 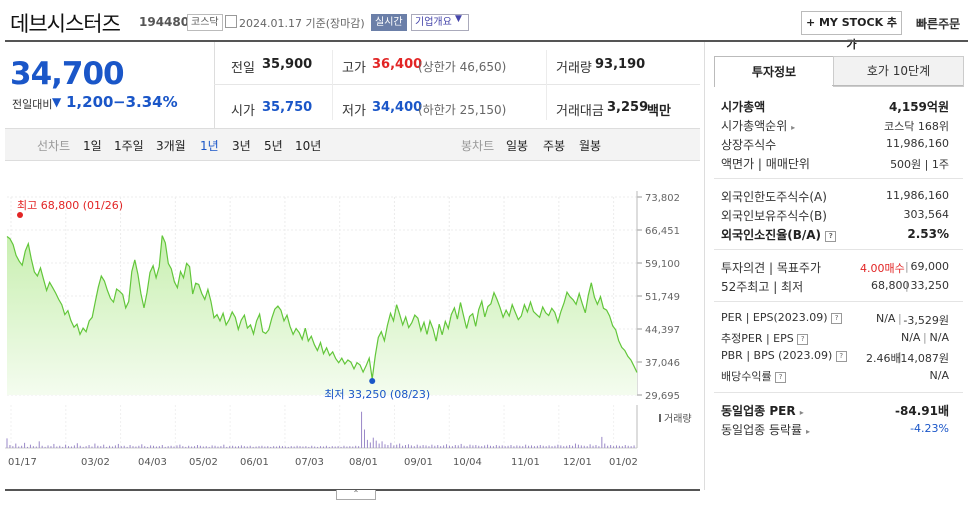 I want to click on upper-limit: (상한가 46,650), so click(x=462, y=67).